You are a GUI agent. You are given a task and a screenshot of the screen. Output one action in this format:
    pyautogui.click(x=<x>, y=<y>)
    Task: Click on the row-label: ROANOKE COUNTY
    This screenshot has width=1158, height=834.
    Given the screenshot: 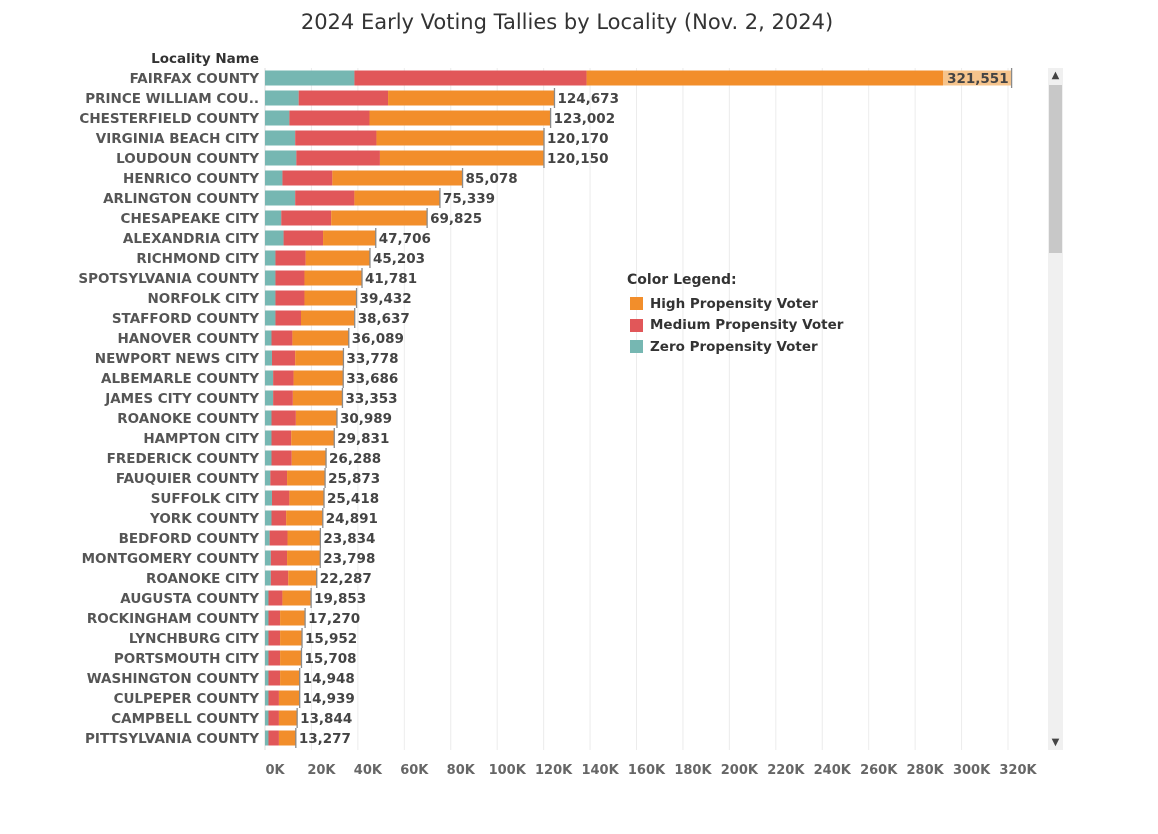 What is the action you would take?
    pyautogui.click(x=188, y=419)
    